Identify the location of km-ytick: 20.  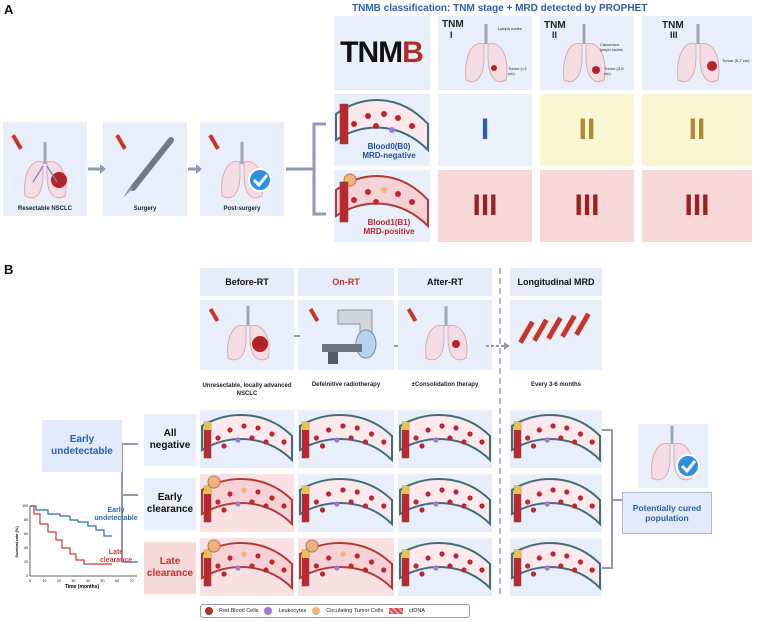
(26, 562).